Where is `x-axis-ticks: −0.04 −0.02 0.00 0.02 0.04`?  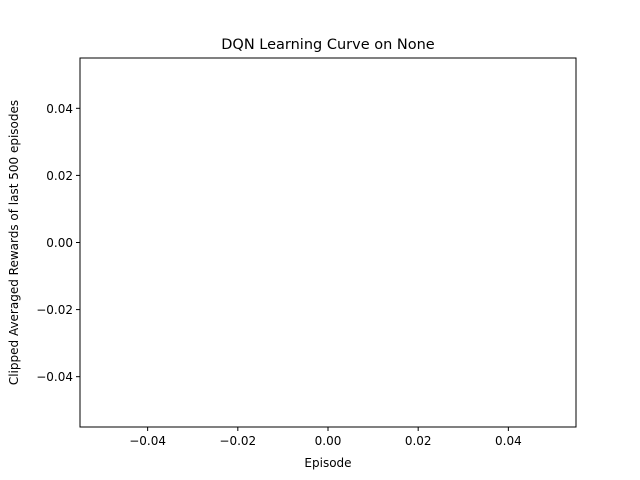
x-axis-ticks: −0.04 −0.02 0.00 0.02 0.04 is located at coordinates (325, 437).